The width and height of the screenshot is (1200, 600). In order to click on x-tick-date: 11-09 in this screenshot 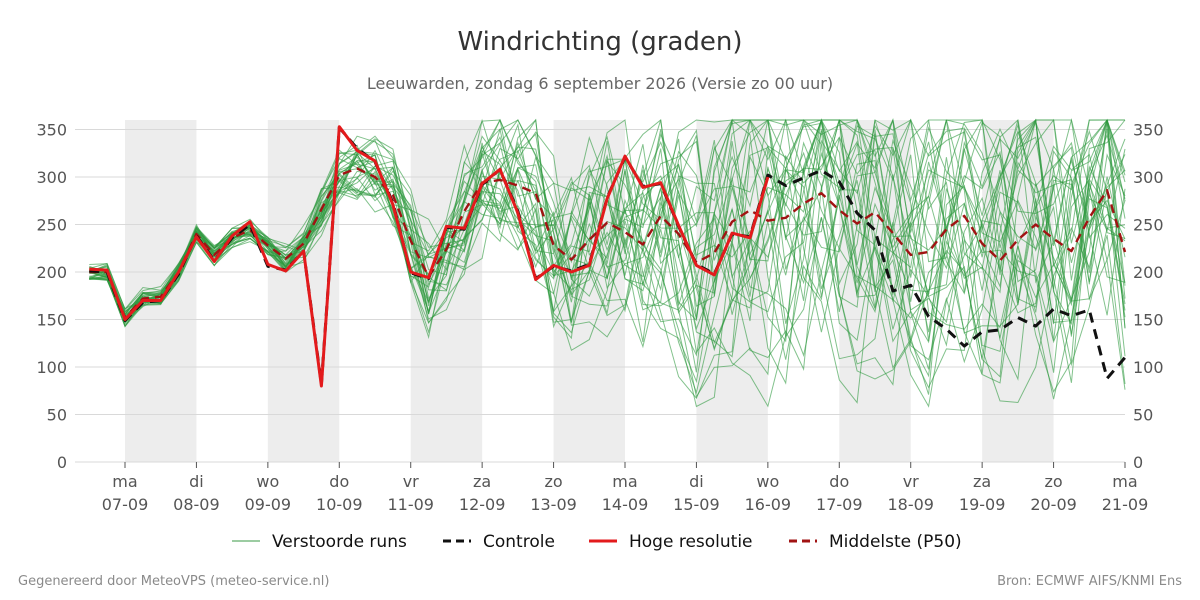, I will do `click(410, 504)`.